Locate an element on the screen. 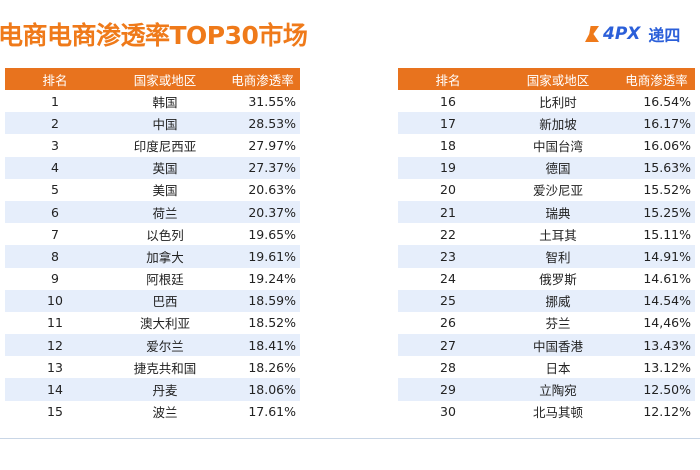 Image resolution: width=700 pixels, height=470 pixels. table-row: 15 波兰 17.61% is located at coordinates (152, 412).